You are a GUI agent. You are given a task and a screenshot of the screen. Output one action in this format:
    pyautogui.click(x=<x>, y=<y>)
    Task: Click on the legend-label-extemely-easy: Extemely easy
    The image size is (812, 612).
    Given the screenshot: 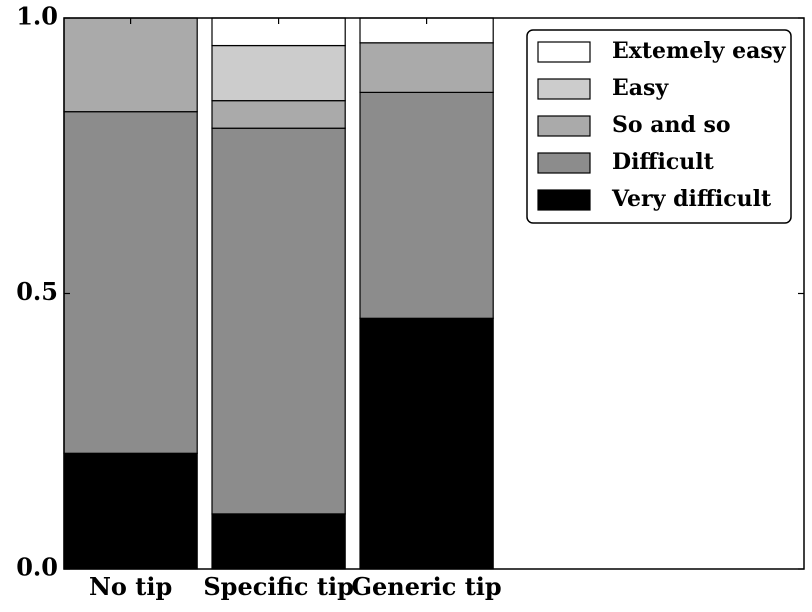 What is the action you would take?
    pyautogui.click(x=699, y=51)
    